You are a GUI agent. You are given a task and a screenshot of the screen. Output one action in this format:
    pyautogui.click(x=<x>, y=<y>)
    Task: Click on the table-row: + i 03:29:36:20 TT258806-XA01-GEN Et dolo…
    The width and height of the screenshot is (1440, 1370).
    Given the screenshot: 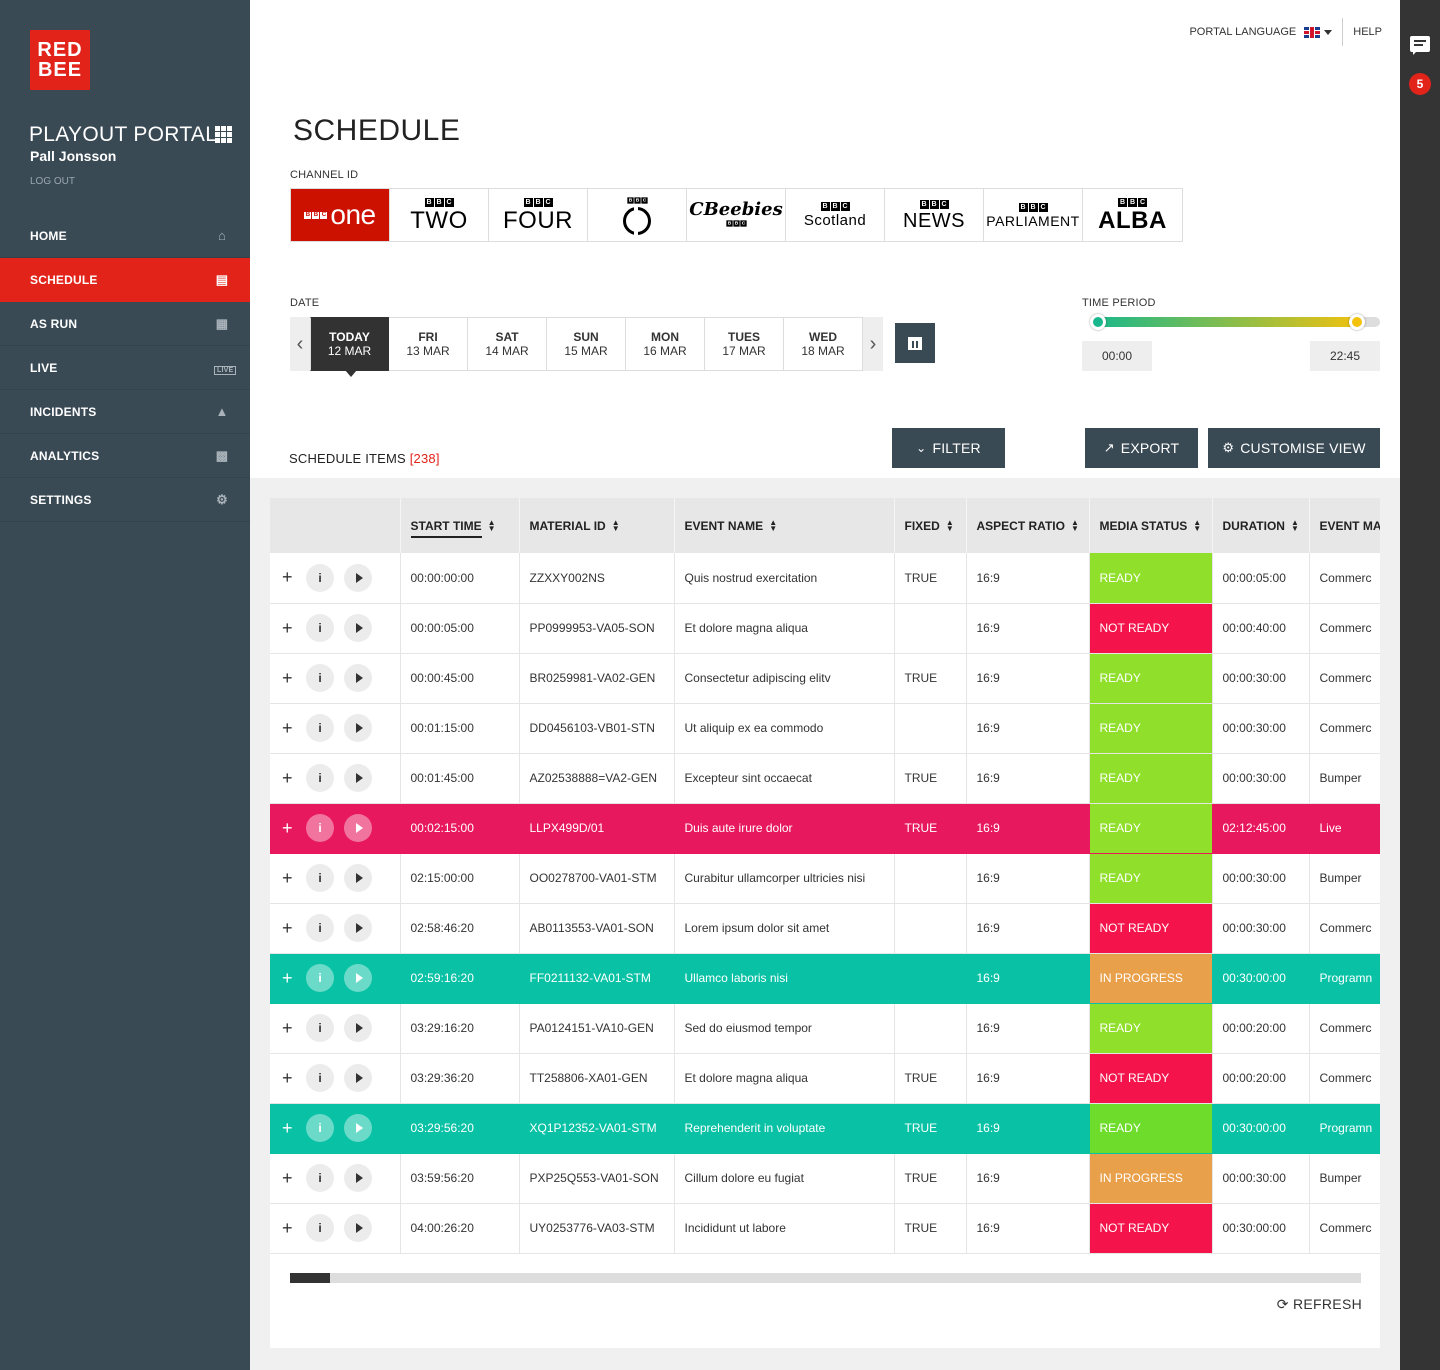 What is the action you would take?
    pyautogui.click(x=825, y=1078)
    